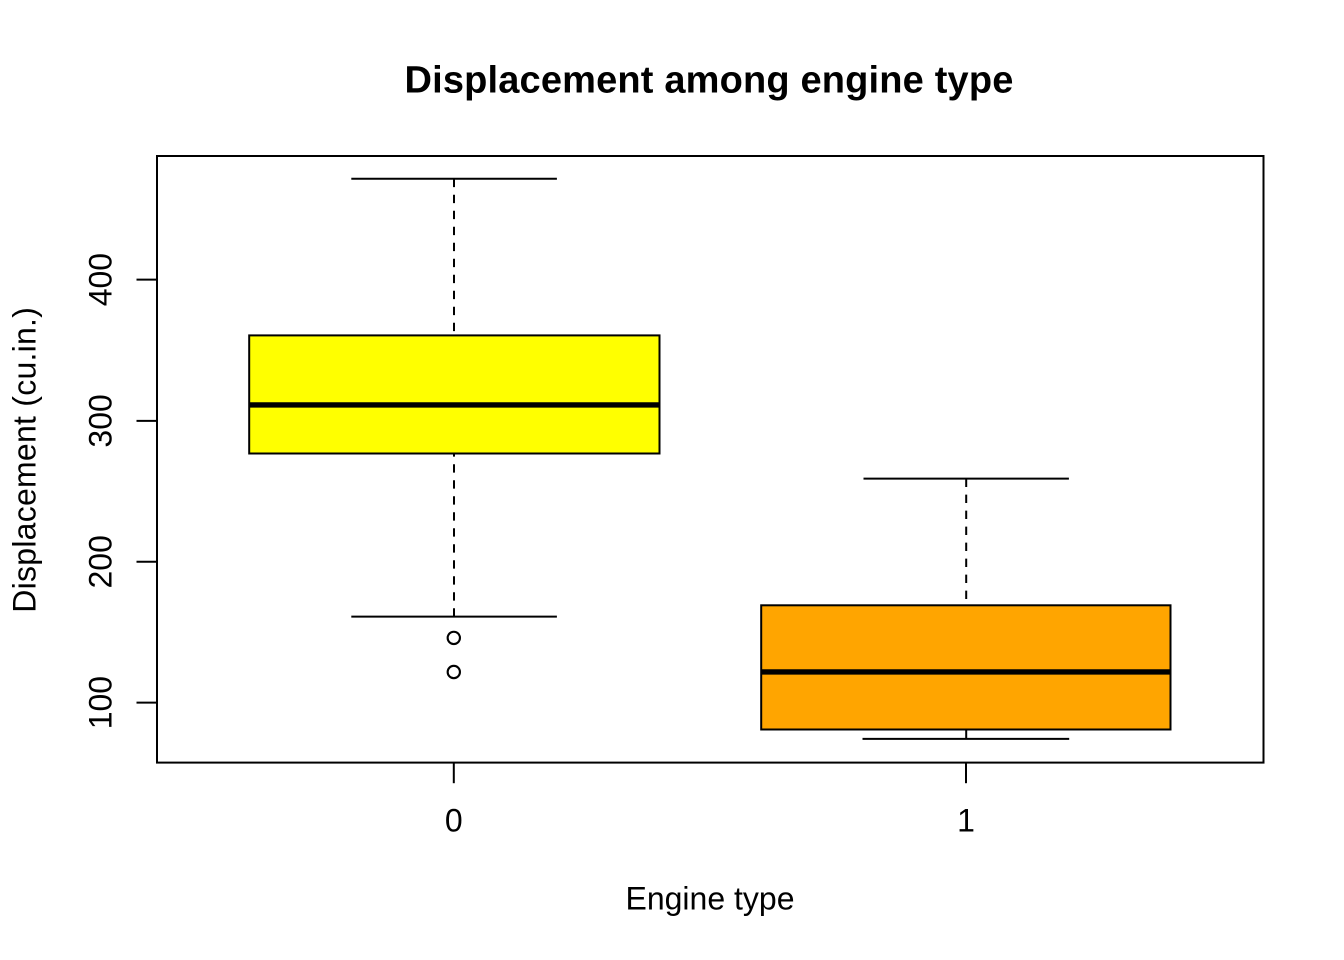  Describe the element at coordinates (709, 899) in the screenshot. I see `svg-text: Engine type` at that location.